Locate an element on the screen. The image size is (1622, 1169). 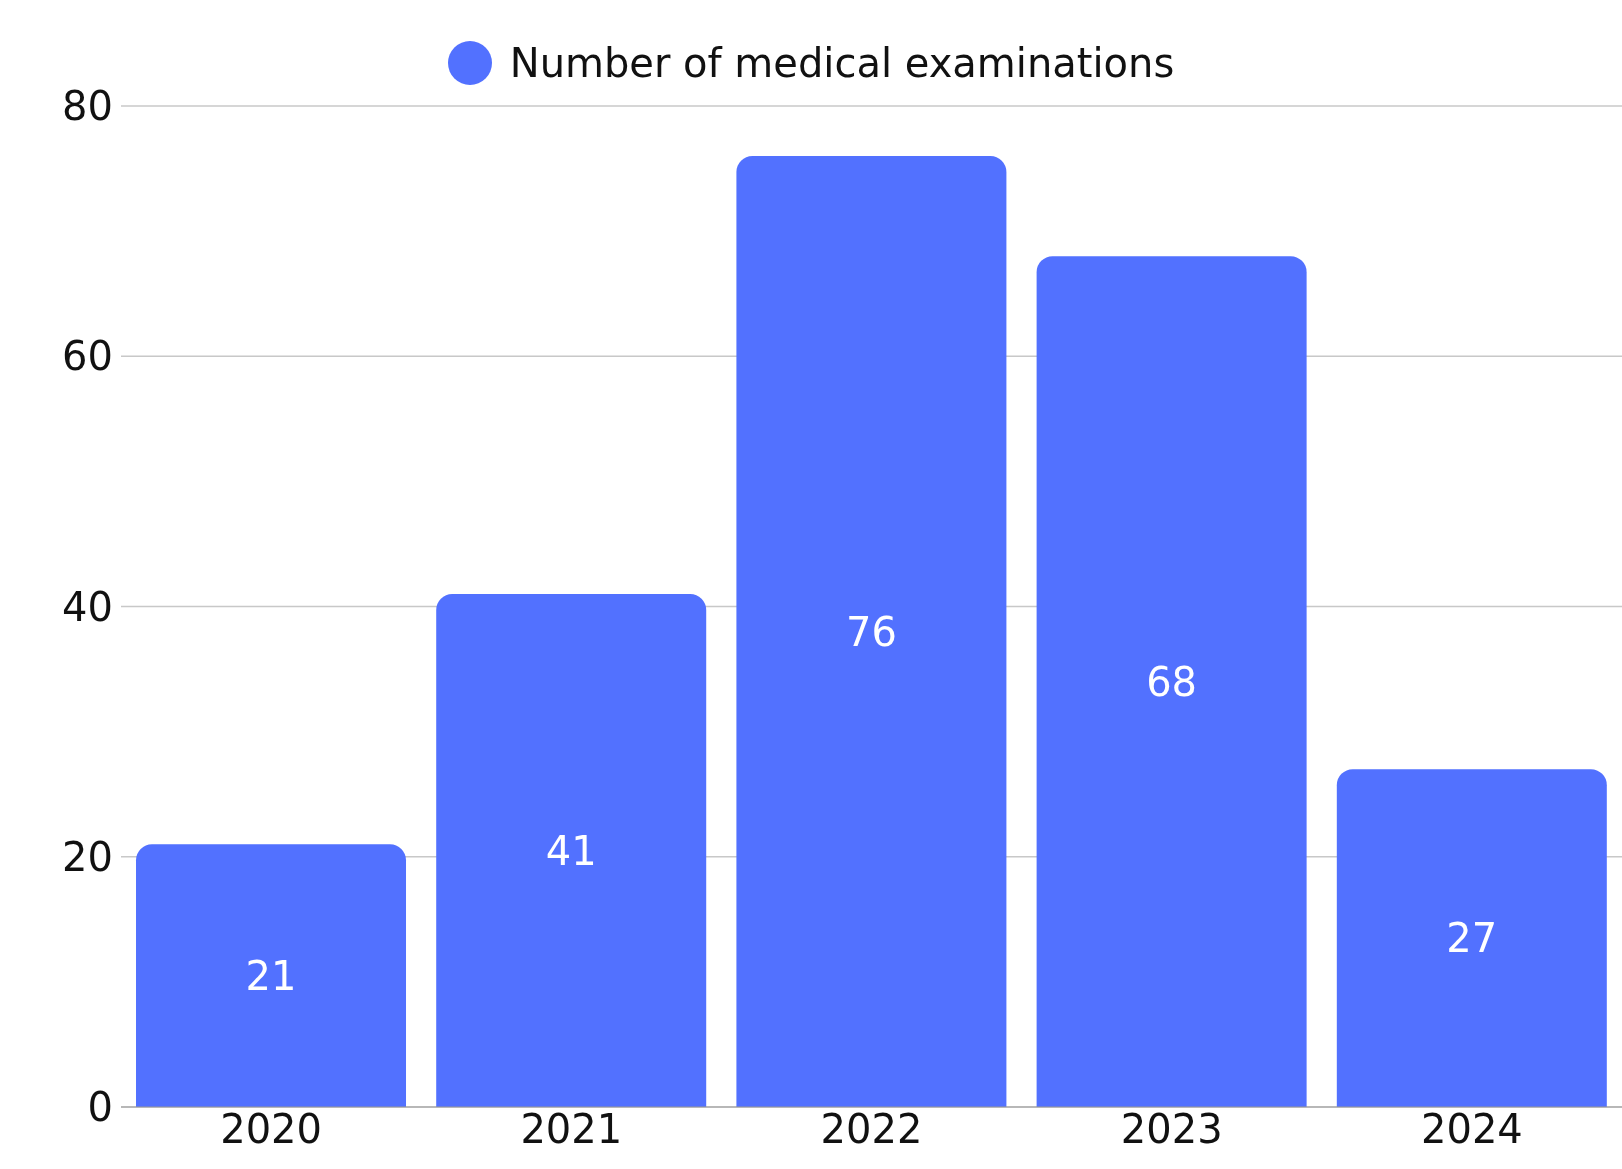
data-label: 27 is located at coordinates (1472, 938).